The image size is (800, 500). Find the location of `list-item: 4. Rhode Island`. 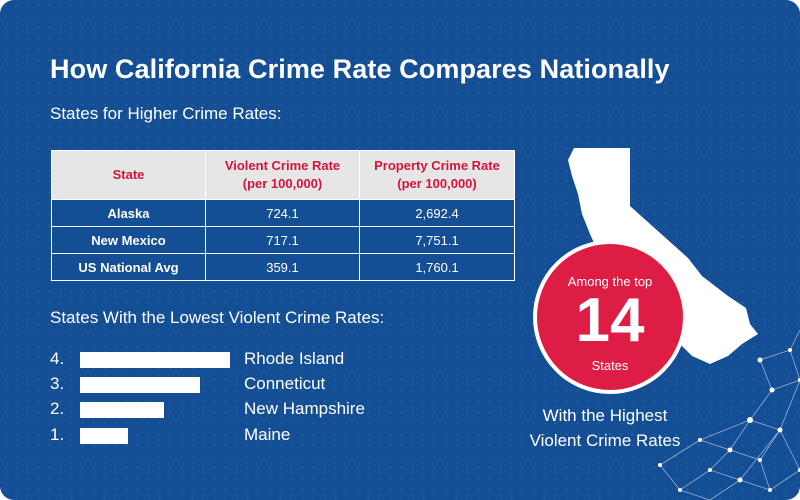

list-item: 4. Rhode Island is located at coordinates (230, 360).